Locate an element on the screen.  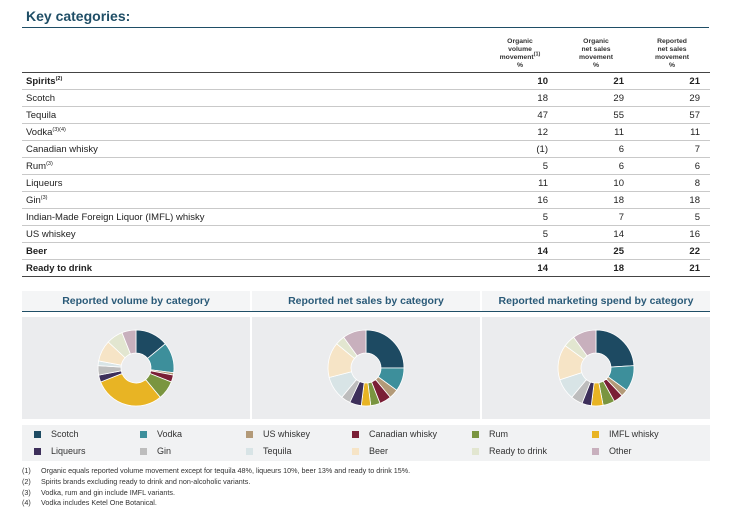
row-label: Ready to drink is located at coordinates (252, 268).